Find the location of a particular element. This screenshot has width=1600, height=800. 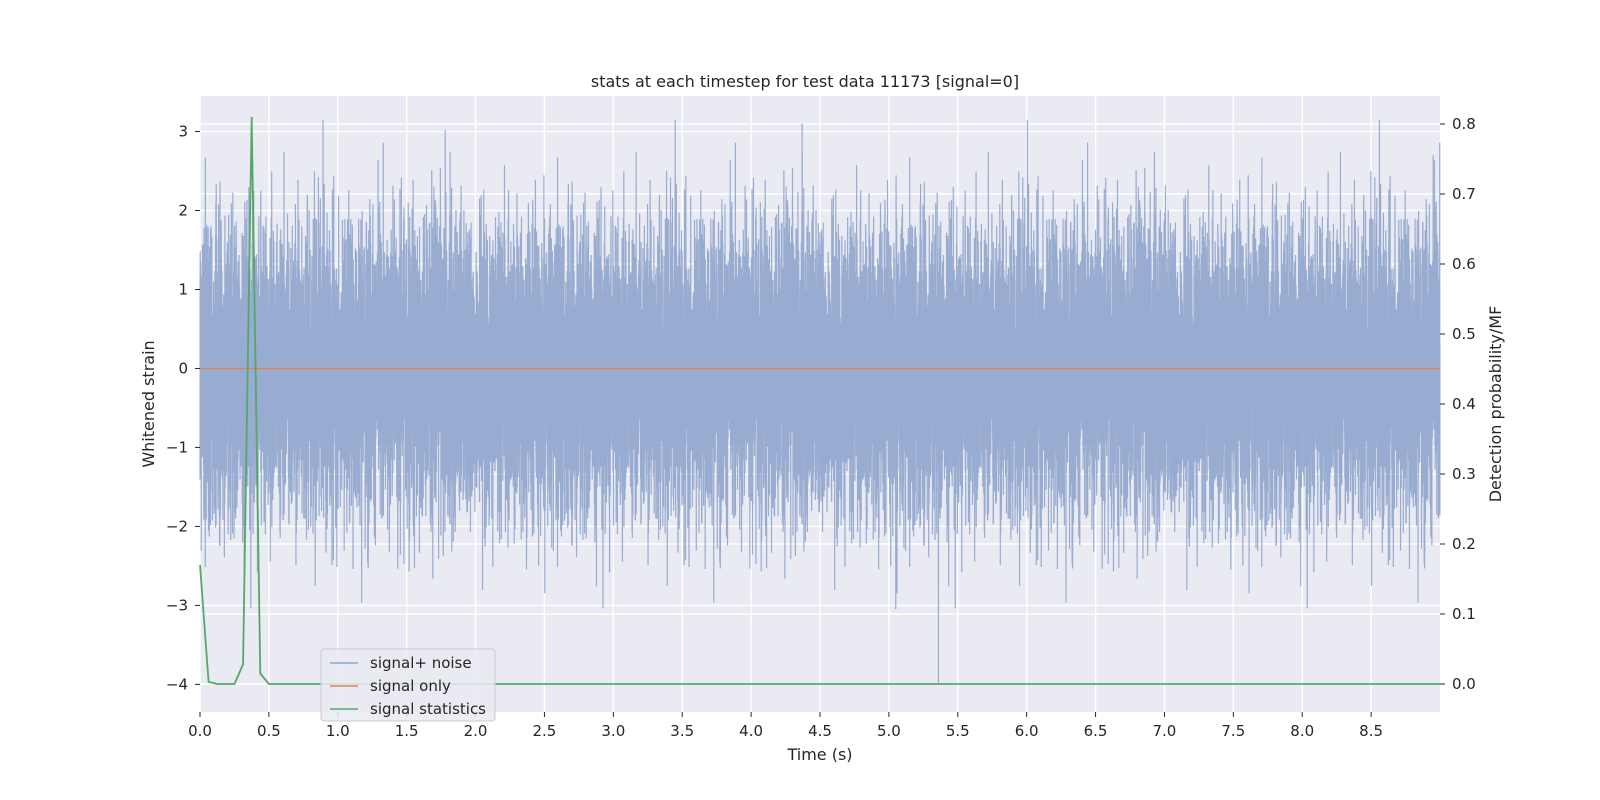

y-left-tick-label: −1 is located at coordinates (177, 447).